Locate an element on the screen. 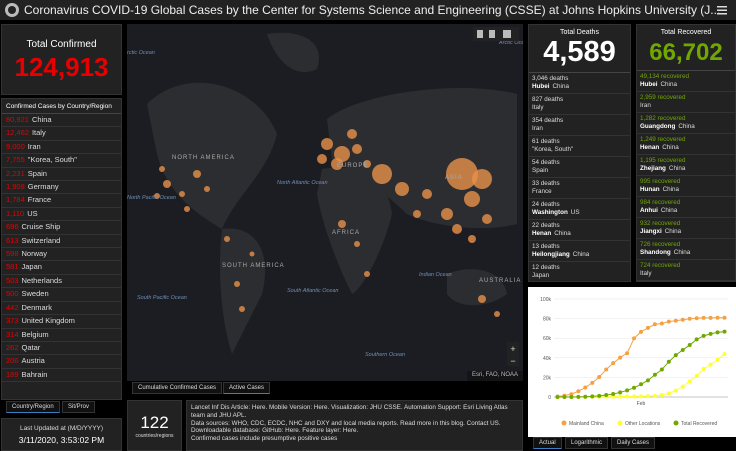 This screenshot has height=451, width=736. list-row: 12,462 Italy is located at coordinates (61, 134).